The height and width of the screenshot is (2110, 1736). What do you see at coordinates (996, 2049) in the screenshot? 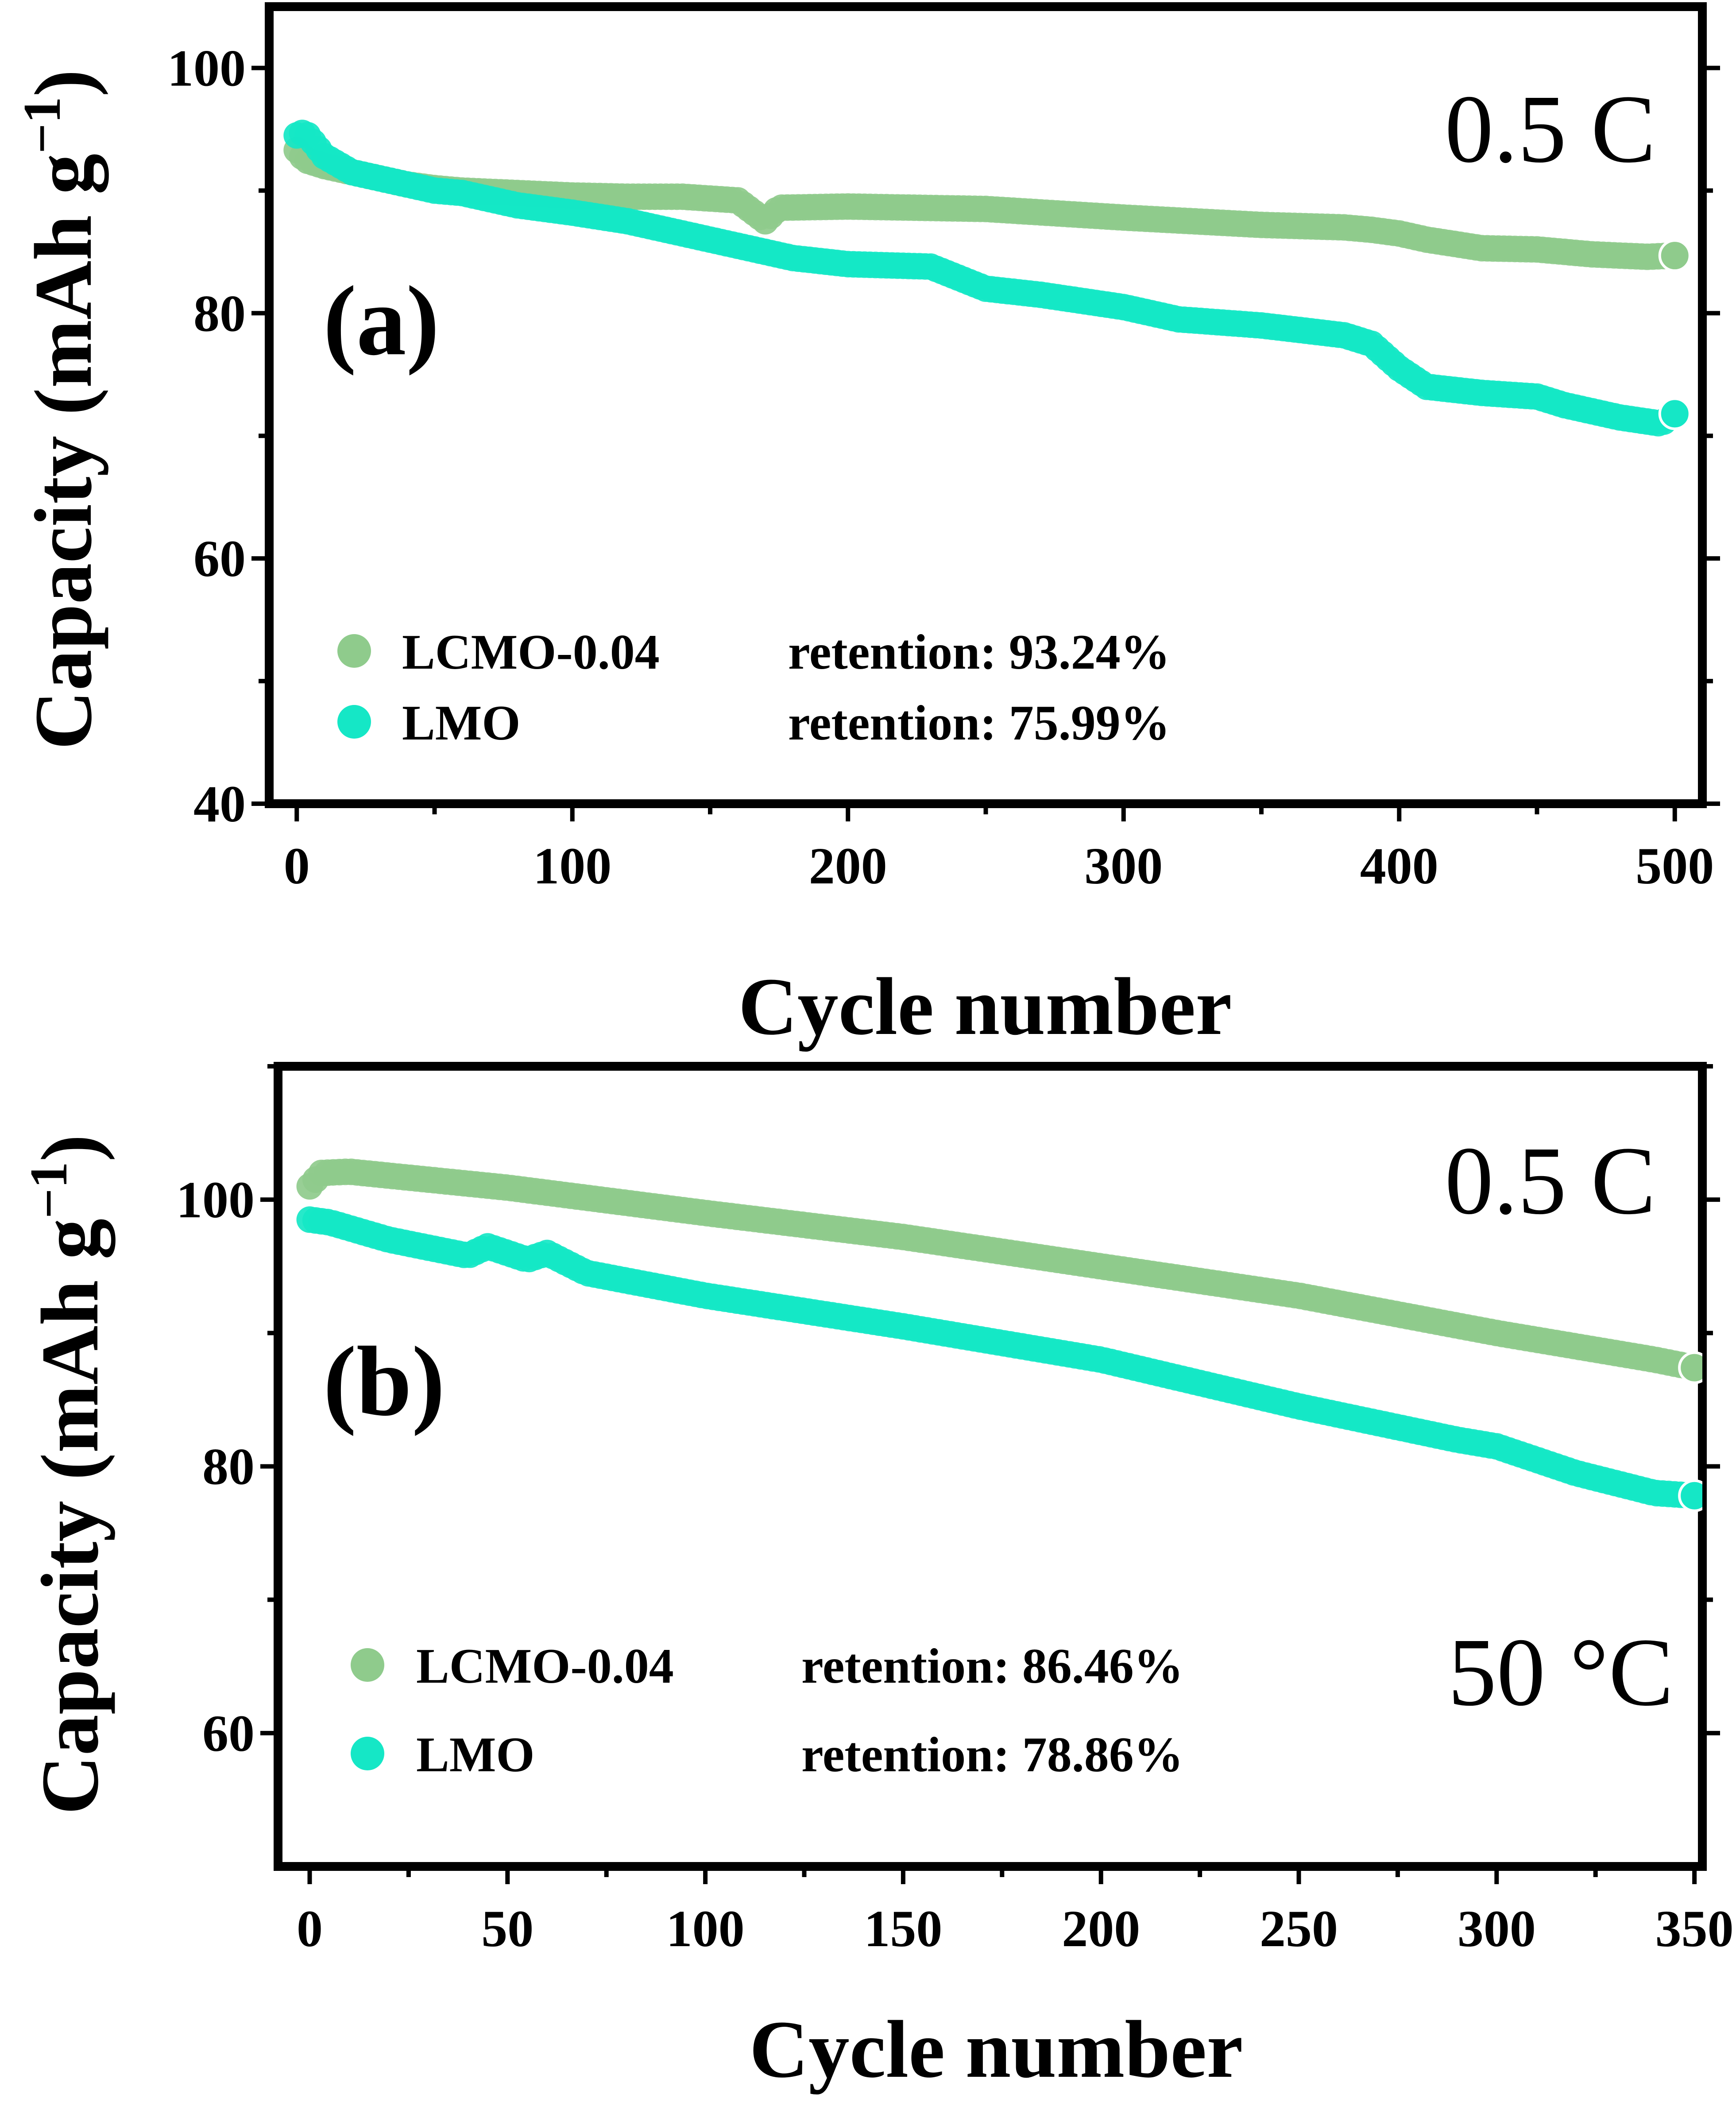
I see `panel-b-x-axis-label: Cycle number` at bounding box center [996, 2049].